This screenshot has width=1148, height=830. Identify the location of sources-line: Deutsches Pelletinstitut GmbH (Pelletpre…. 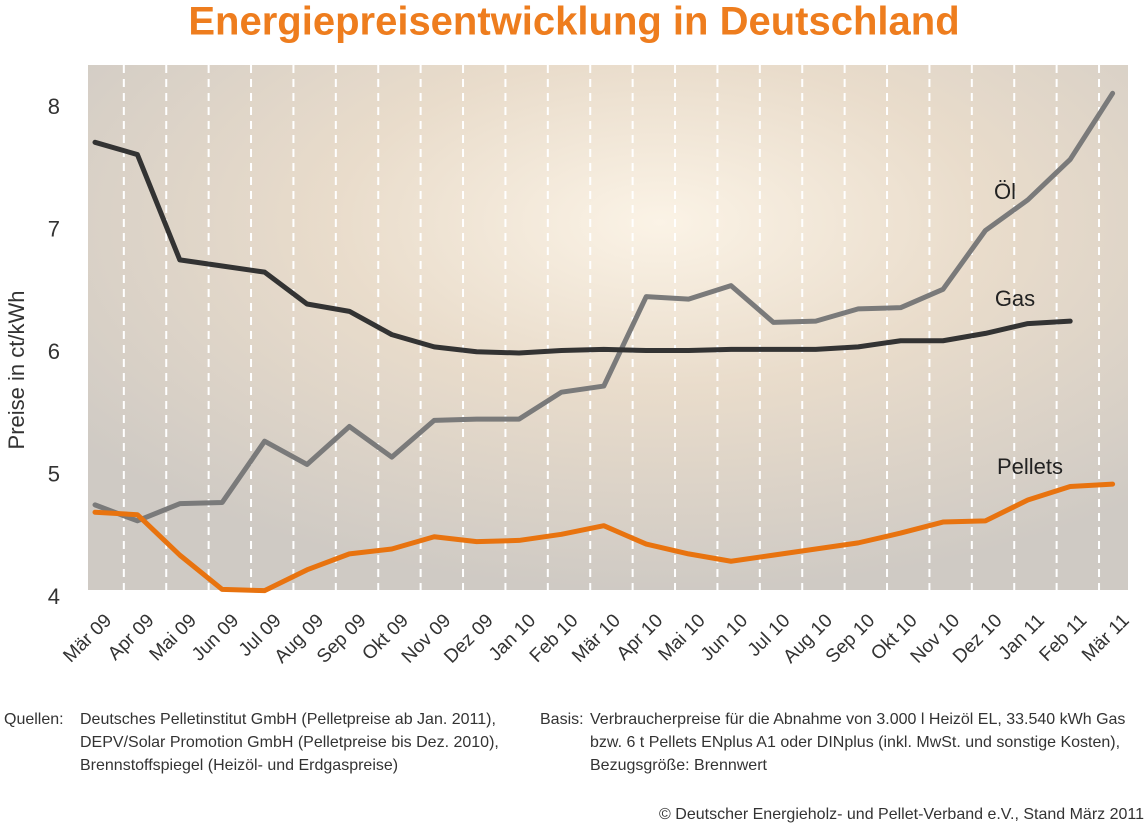
(288, 719).